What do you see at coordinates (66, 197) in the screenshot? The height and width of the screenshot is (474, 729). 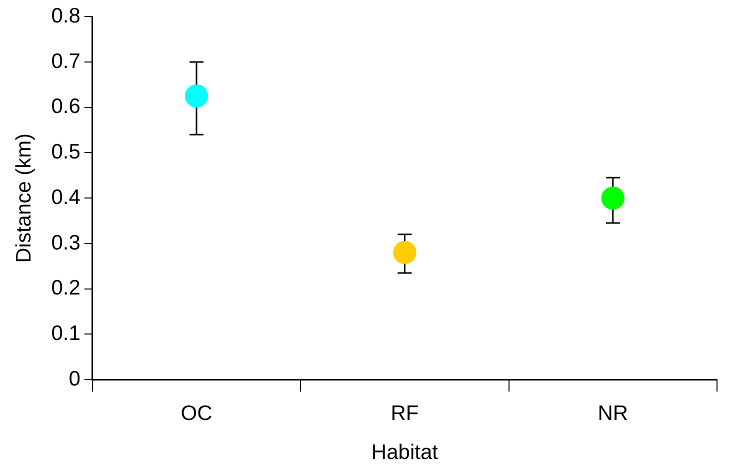 I see `y-tick-label: 0.4` at bounding box center [66, 197].